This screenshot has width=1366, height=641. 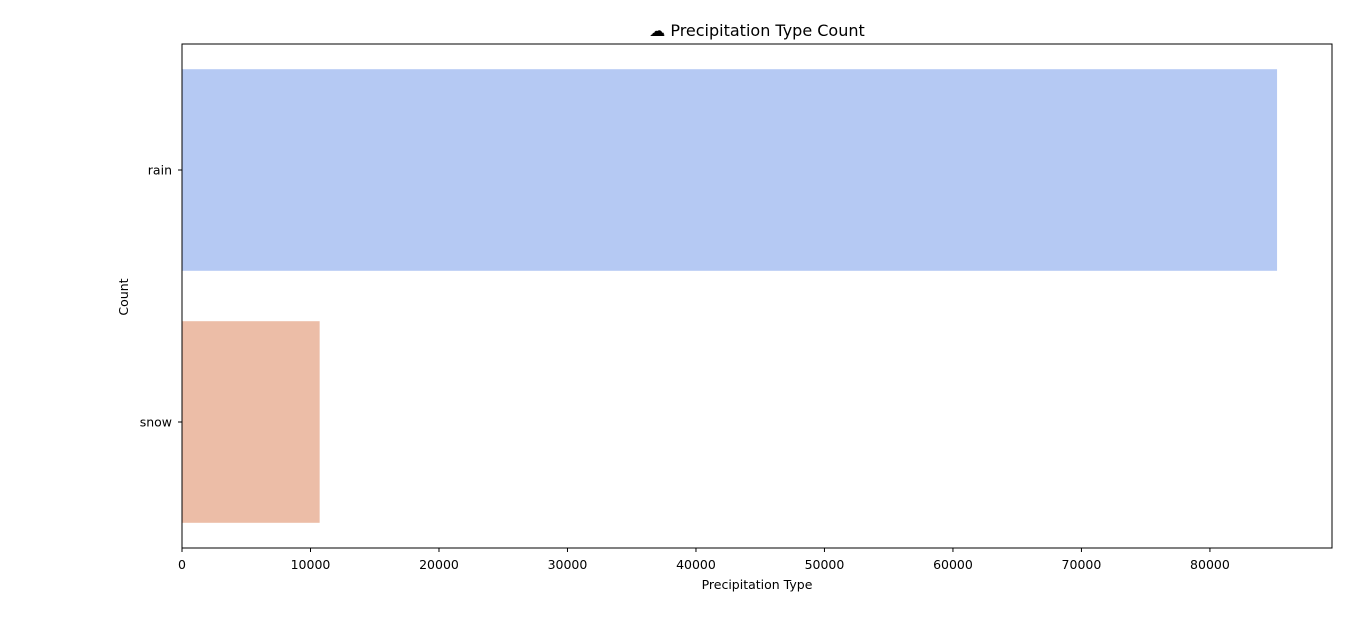 What do you see at coordinates (251, 422) in the screenshot?
I see `bar-snow` at bounding box center [251, 422].